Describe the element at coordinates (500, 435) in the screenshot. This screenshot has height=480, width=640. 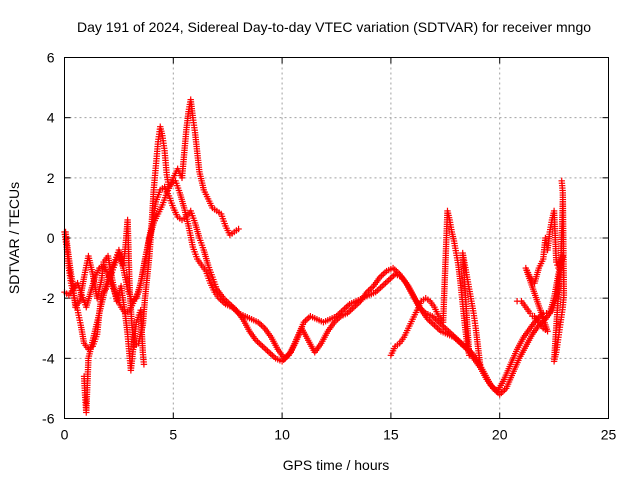
I see `x-tick-label: 20` at that location.